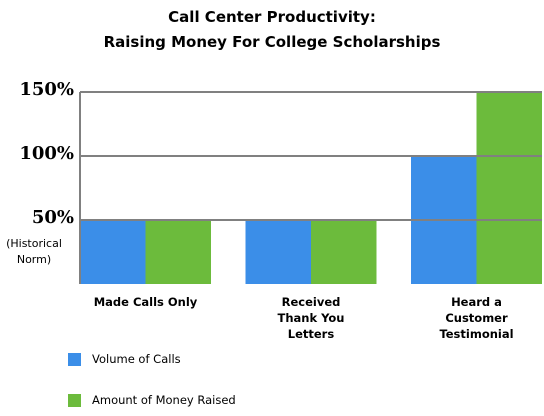  I want to click on y-tick-label: 150%, so click(46, 89).